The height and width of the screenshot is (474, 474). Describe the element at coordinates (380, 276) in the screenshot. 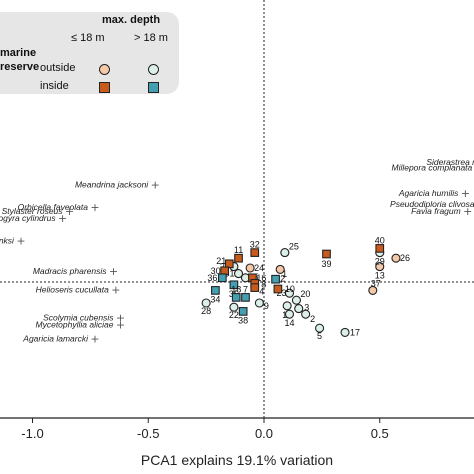

I see `site-label: 13` at that location.